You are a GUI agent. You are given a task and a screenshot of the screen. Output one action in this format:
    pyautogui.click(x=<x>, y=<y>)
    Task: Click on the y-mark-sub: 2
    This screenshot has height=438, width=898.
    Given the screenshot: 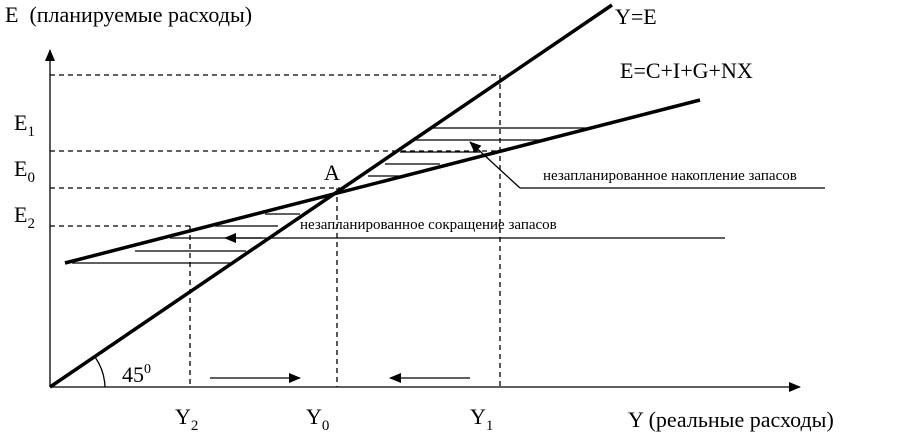 What is the action you would take?
    pyautogui.click(x=31, y=224)
    